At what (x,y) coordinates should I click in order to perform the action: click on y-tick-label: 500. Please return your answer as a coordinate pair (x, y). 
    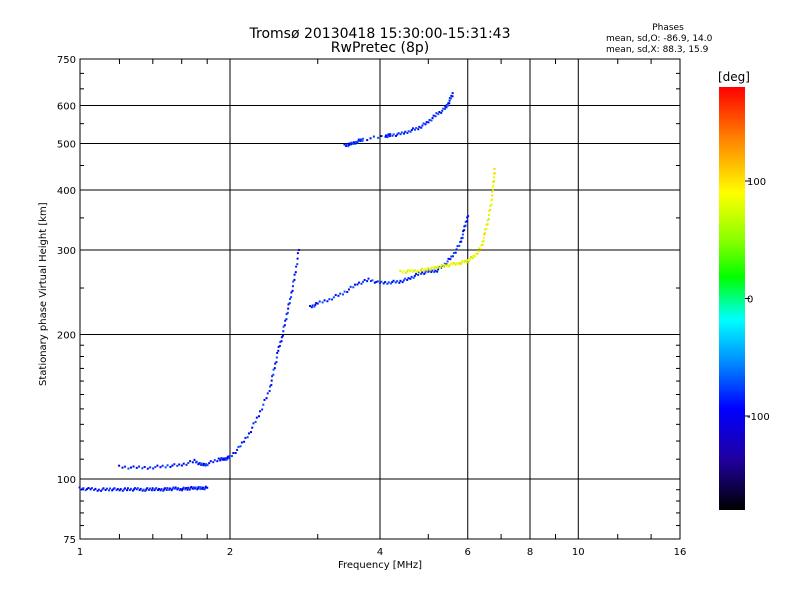
    Looking at the image, I should click on (66, 145).